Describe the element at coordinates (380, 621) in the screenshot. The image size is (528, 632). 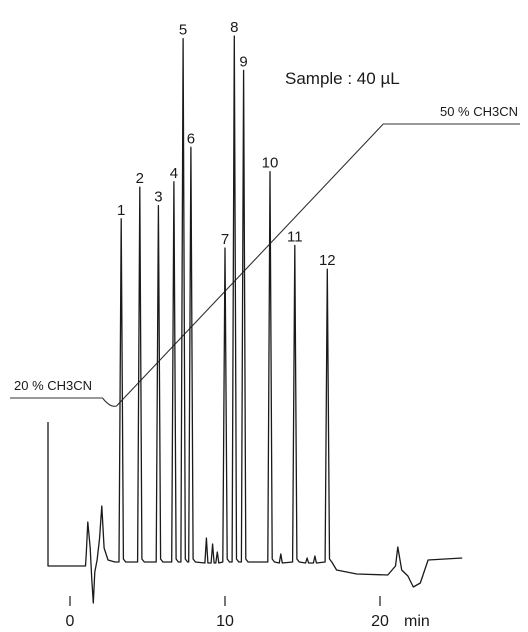
I see `x-tick-label: 20` at that location.